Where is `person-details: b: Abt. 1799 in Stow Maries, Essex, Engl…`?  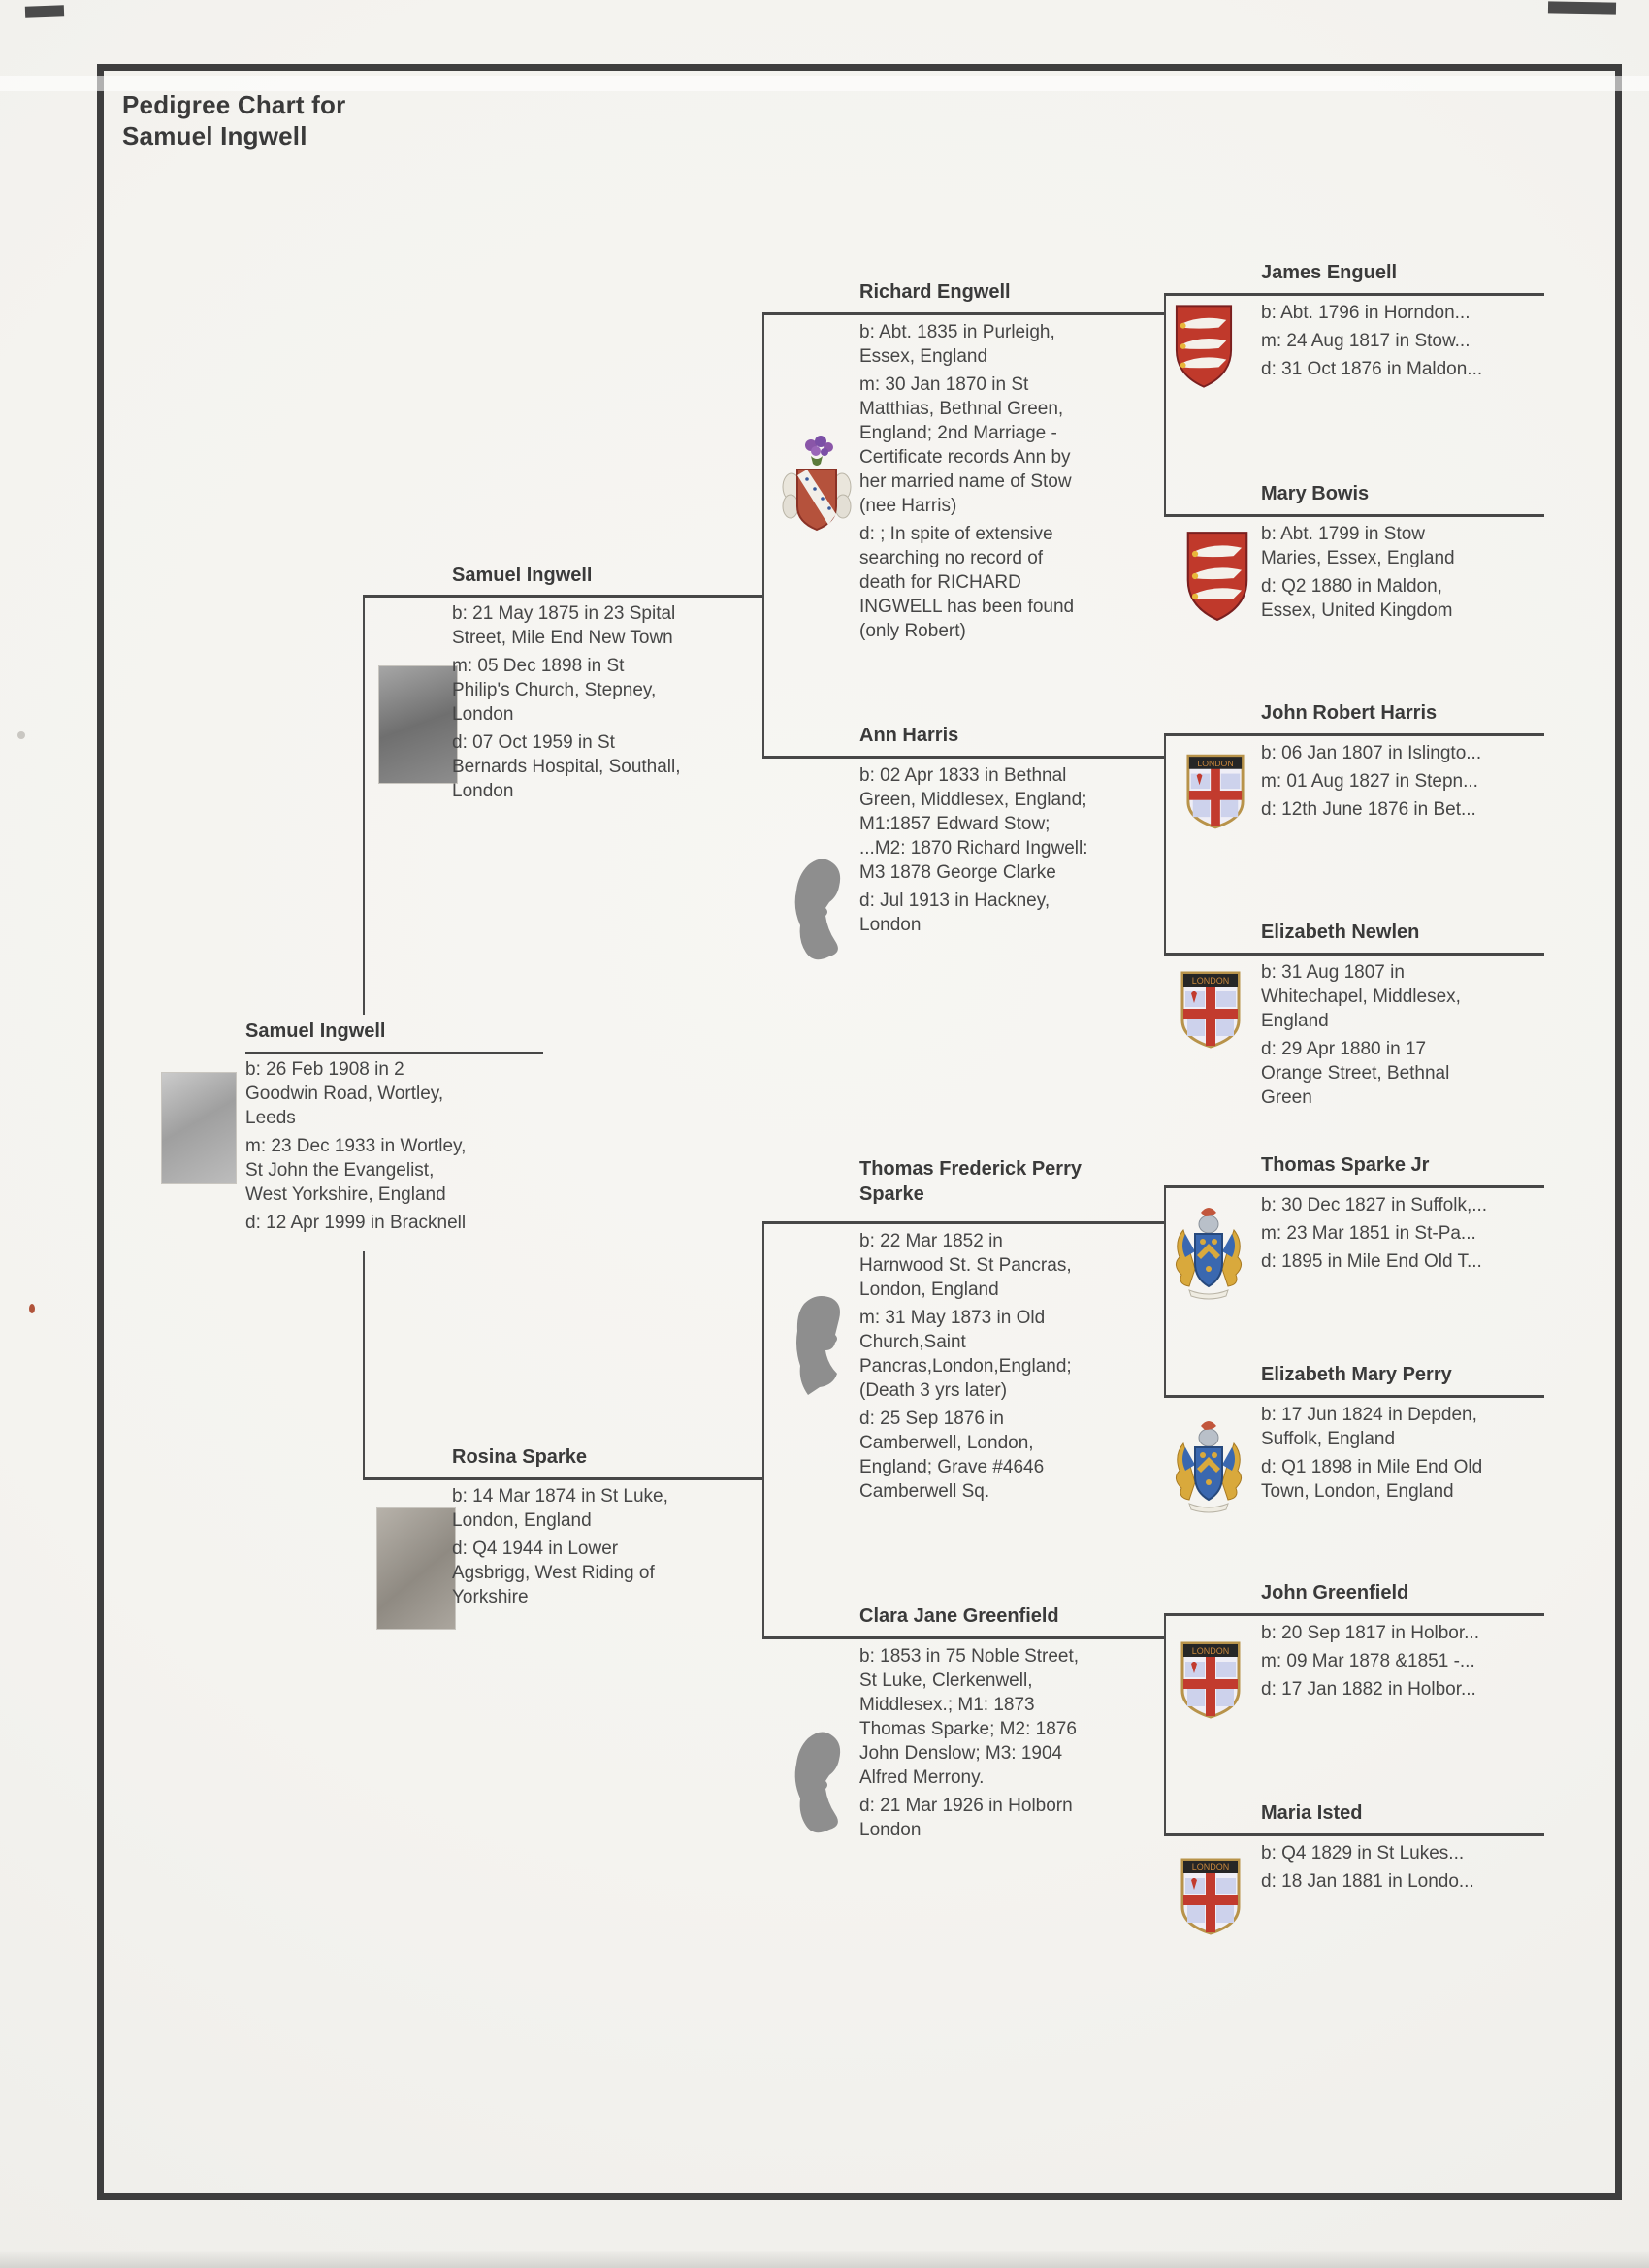 person-details: b: Abt. 1799 in Stow Maries, Essex, Engl… is located at coordinates (1358, 572).